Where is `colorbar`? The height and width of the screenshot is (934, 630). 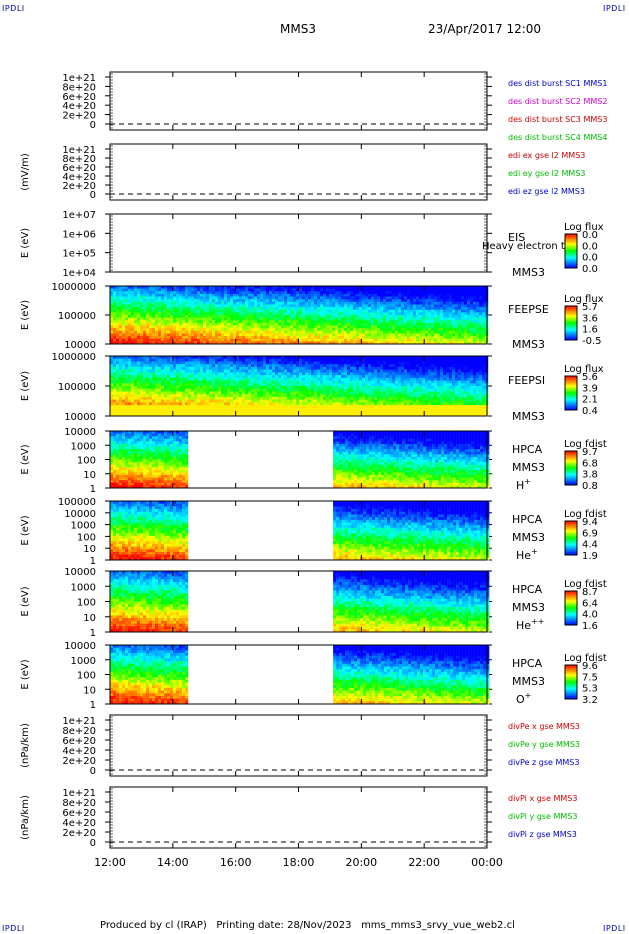
colorbar is located at coordinates (571, 251).